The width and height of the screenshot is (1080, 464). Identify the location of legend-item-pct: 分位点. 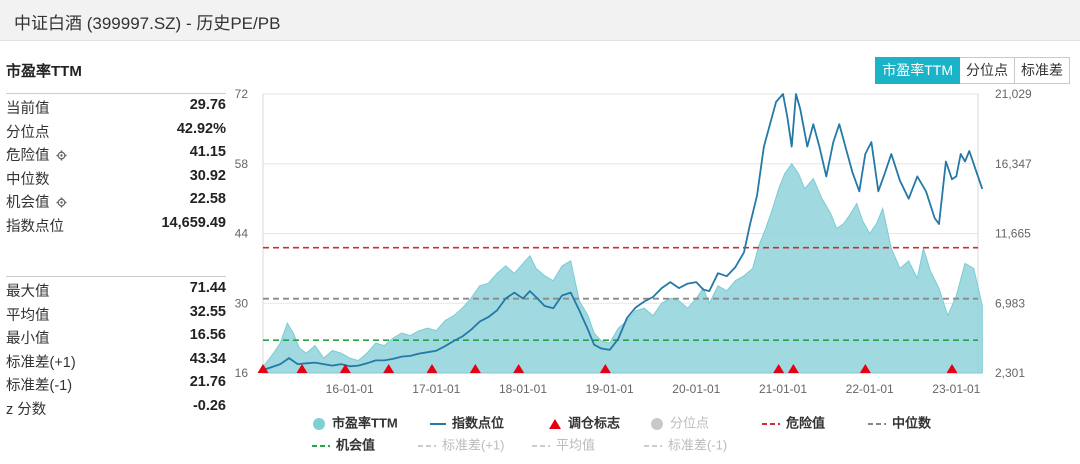
(679, 423).